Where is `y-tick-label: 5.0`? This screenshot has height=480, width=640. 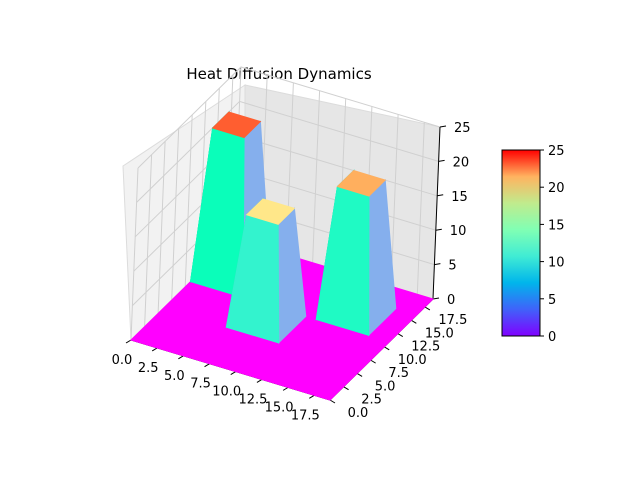
y-tick-label: 5.0 is located at coordinates (385, 386).